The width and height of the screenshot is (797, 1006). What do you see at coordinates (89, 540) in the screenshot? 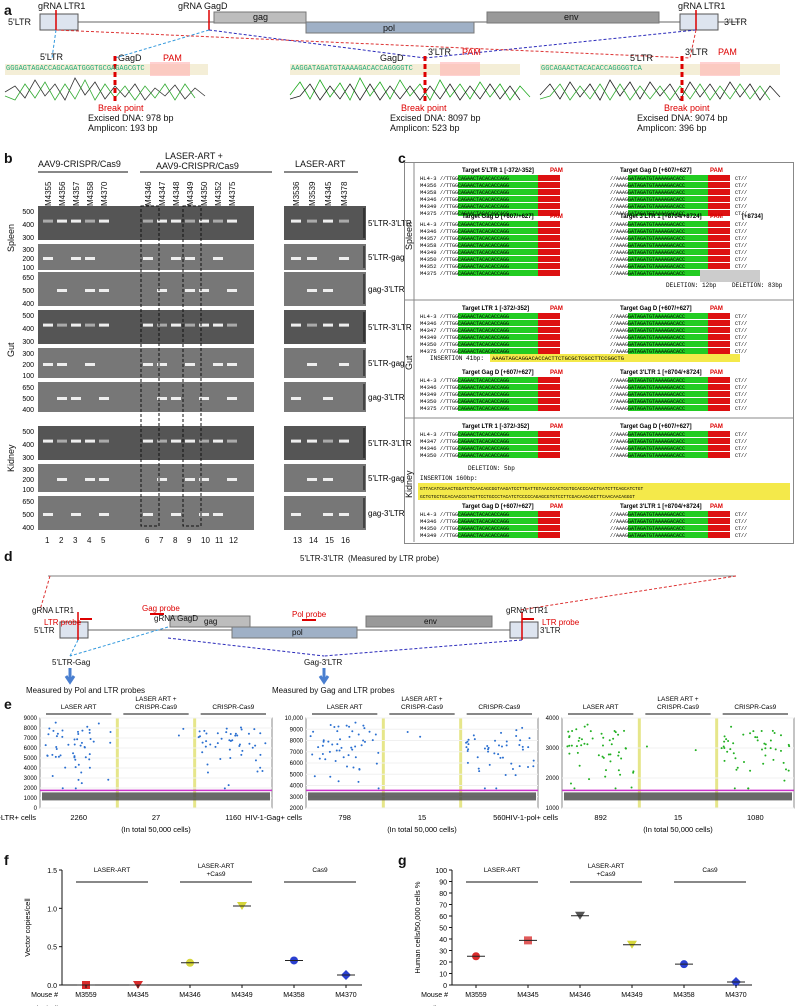
I see `b-lane-number: 4` at bounding box center [89, 540].